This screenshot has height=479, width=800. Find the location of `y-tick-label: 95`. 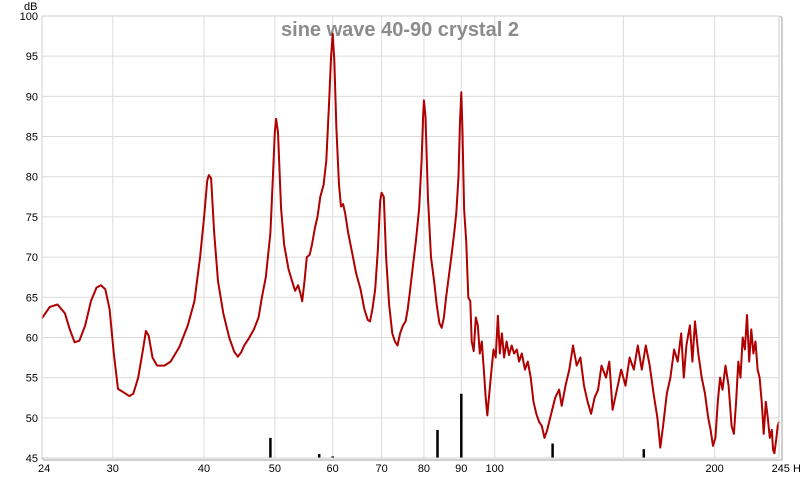

y-tick-label: 95 is located at coordinates (32, 57).